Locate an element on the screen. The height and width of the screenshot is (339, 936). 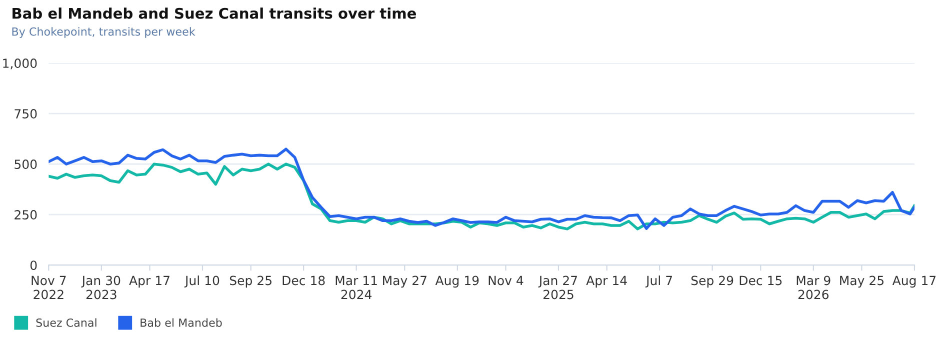
x-tick-label: Mar 9 2026 is located at coordinates (813, 288).